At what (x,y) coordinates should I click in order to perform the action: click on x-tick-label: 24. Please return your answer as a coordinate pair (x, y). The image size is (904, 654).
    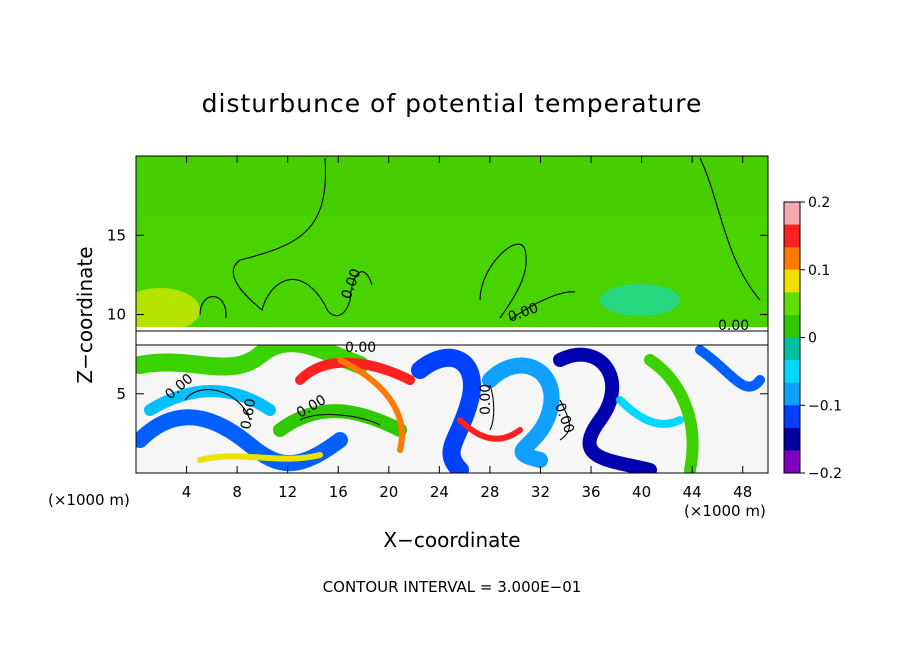
    Looking at the image, I should click on (439, 492).